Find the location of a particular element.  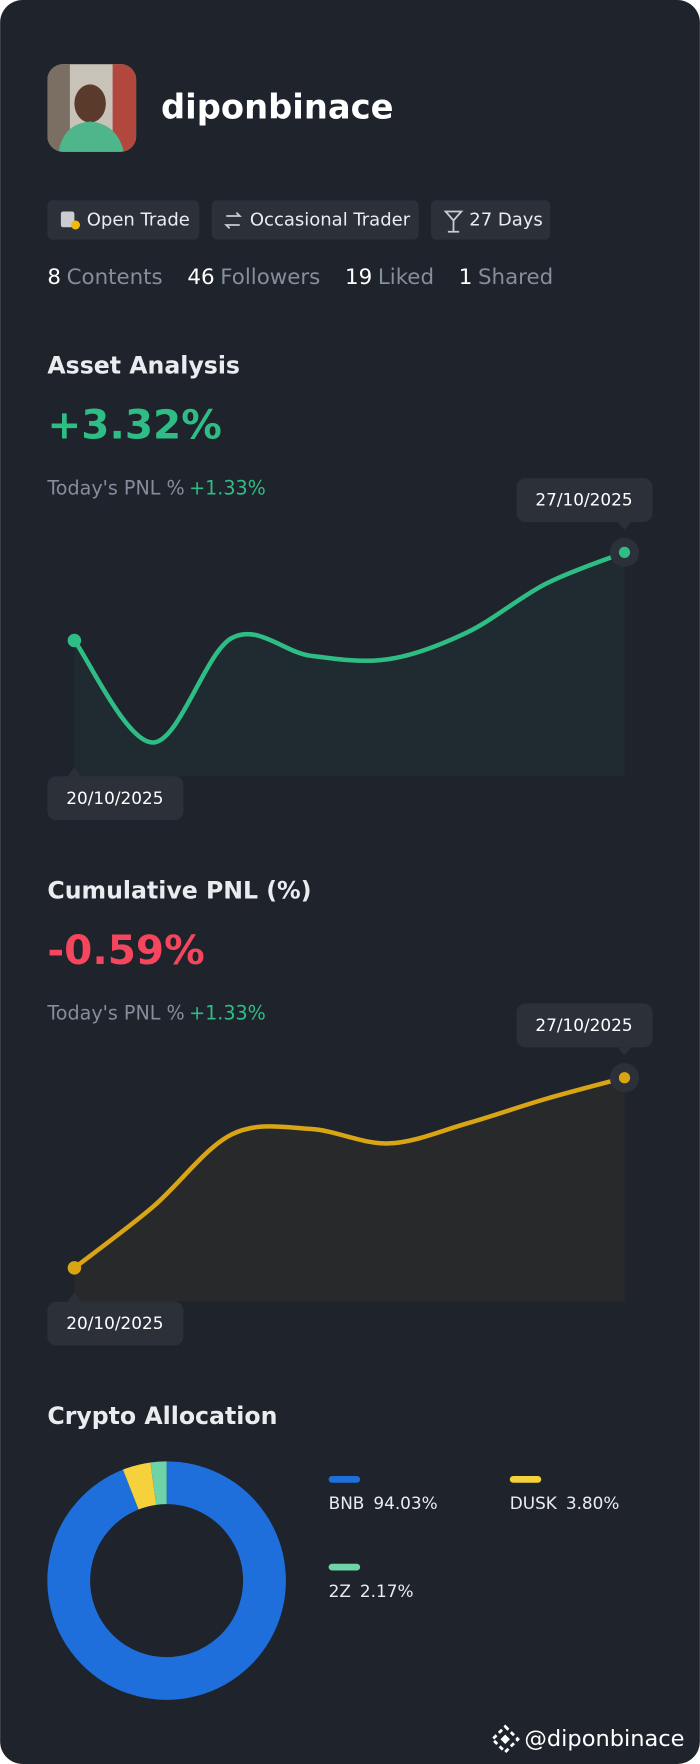

legend-value: 94.03% is located at coordinates (405, 1503).